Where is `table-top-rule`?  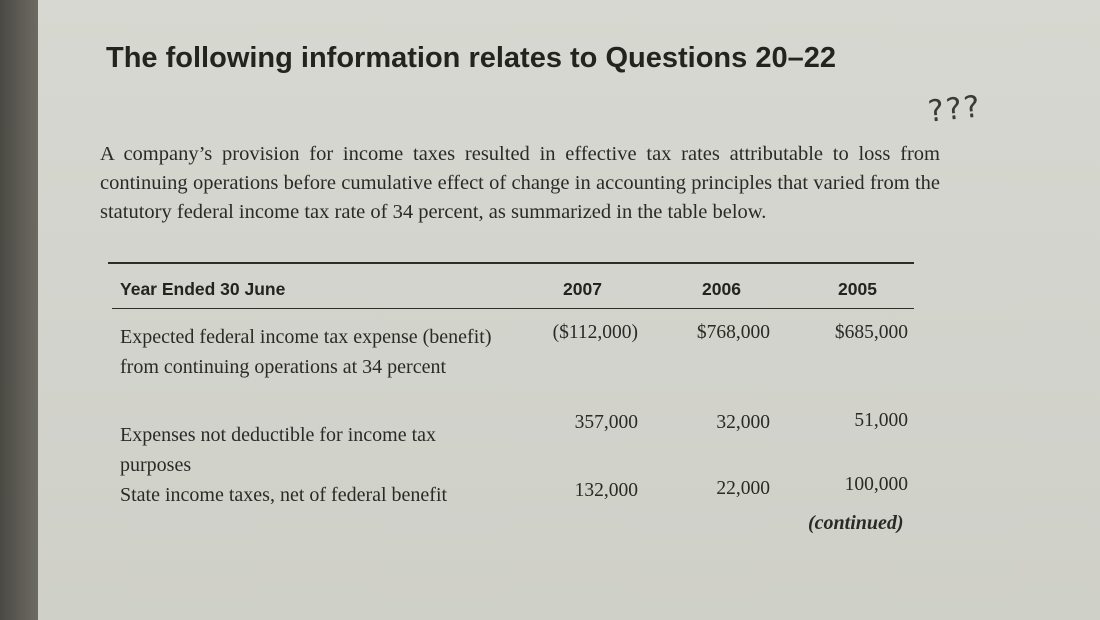 table-top-rule is located at coordinates (511, 263).